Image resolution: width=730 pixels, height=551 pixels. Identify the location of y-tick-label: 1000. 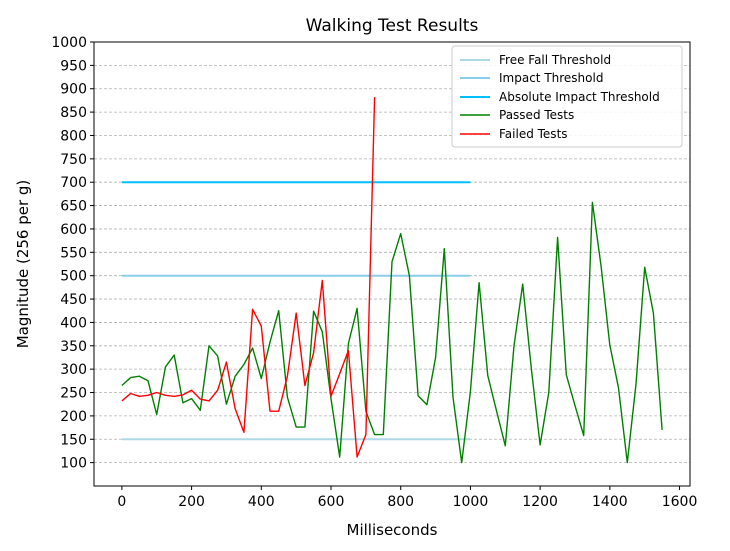
(69, 43).